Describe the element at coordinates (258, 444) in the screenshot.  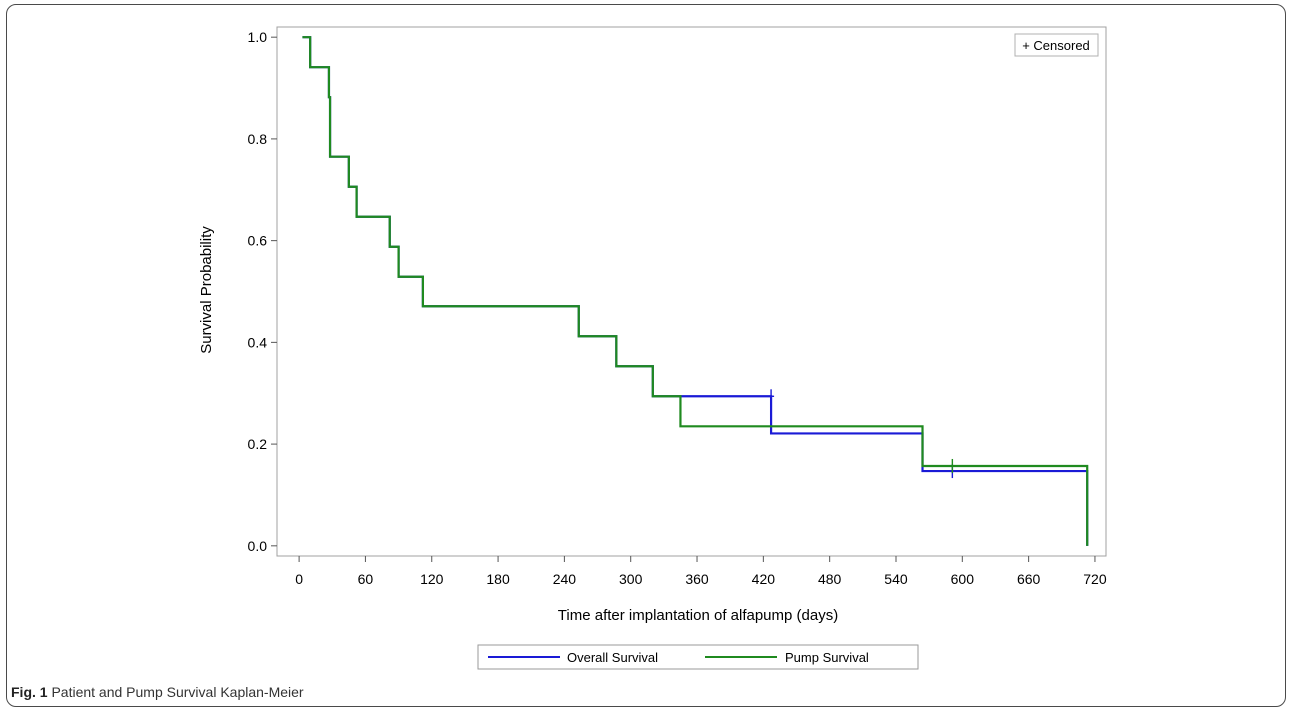
I see `y-tick-label: 0.2` at that location.